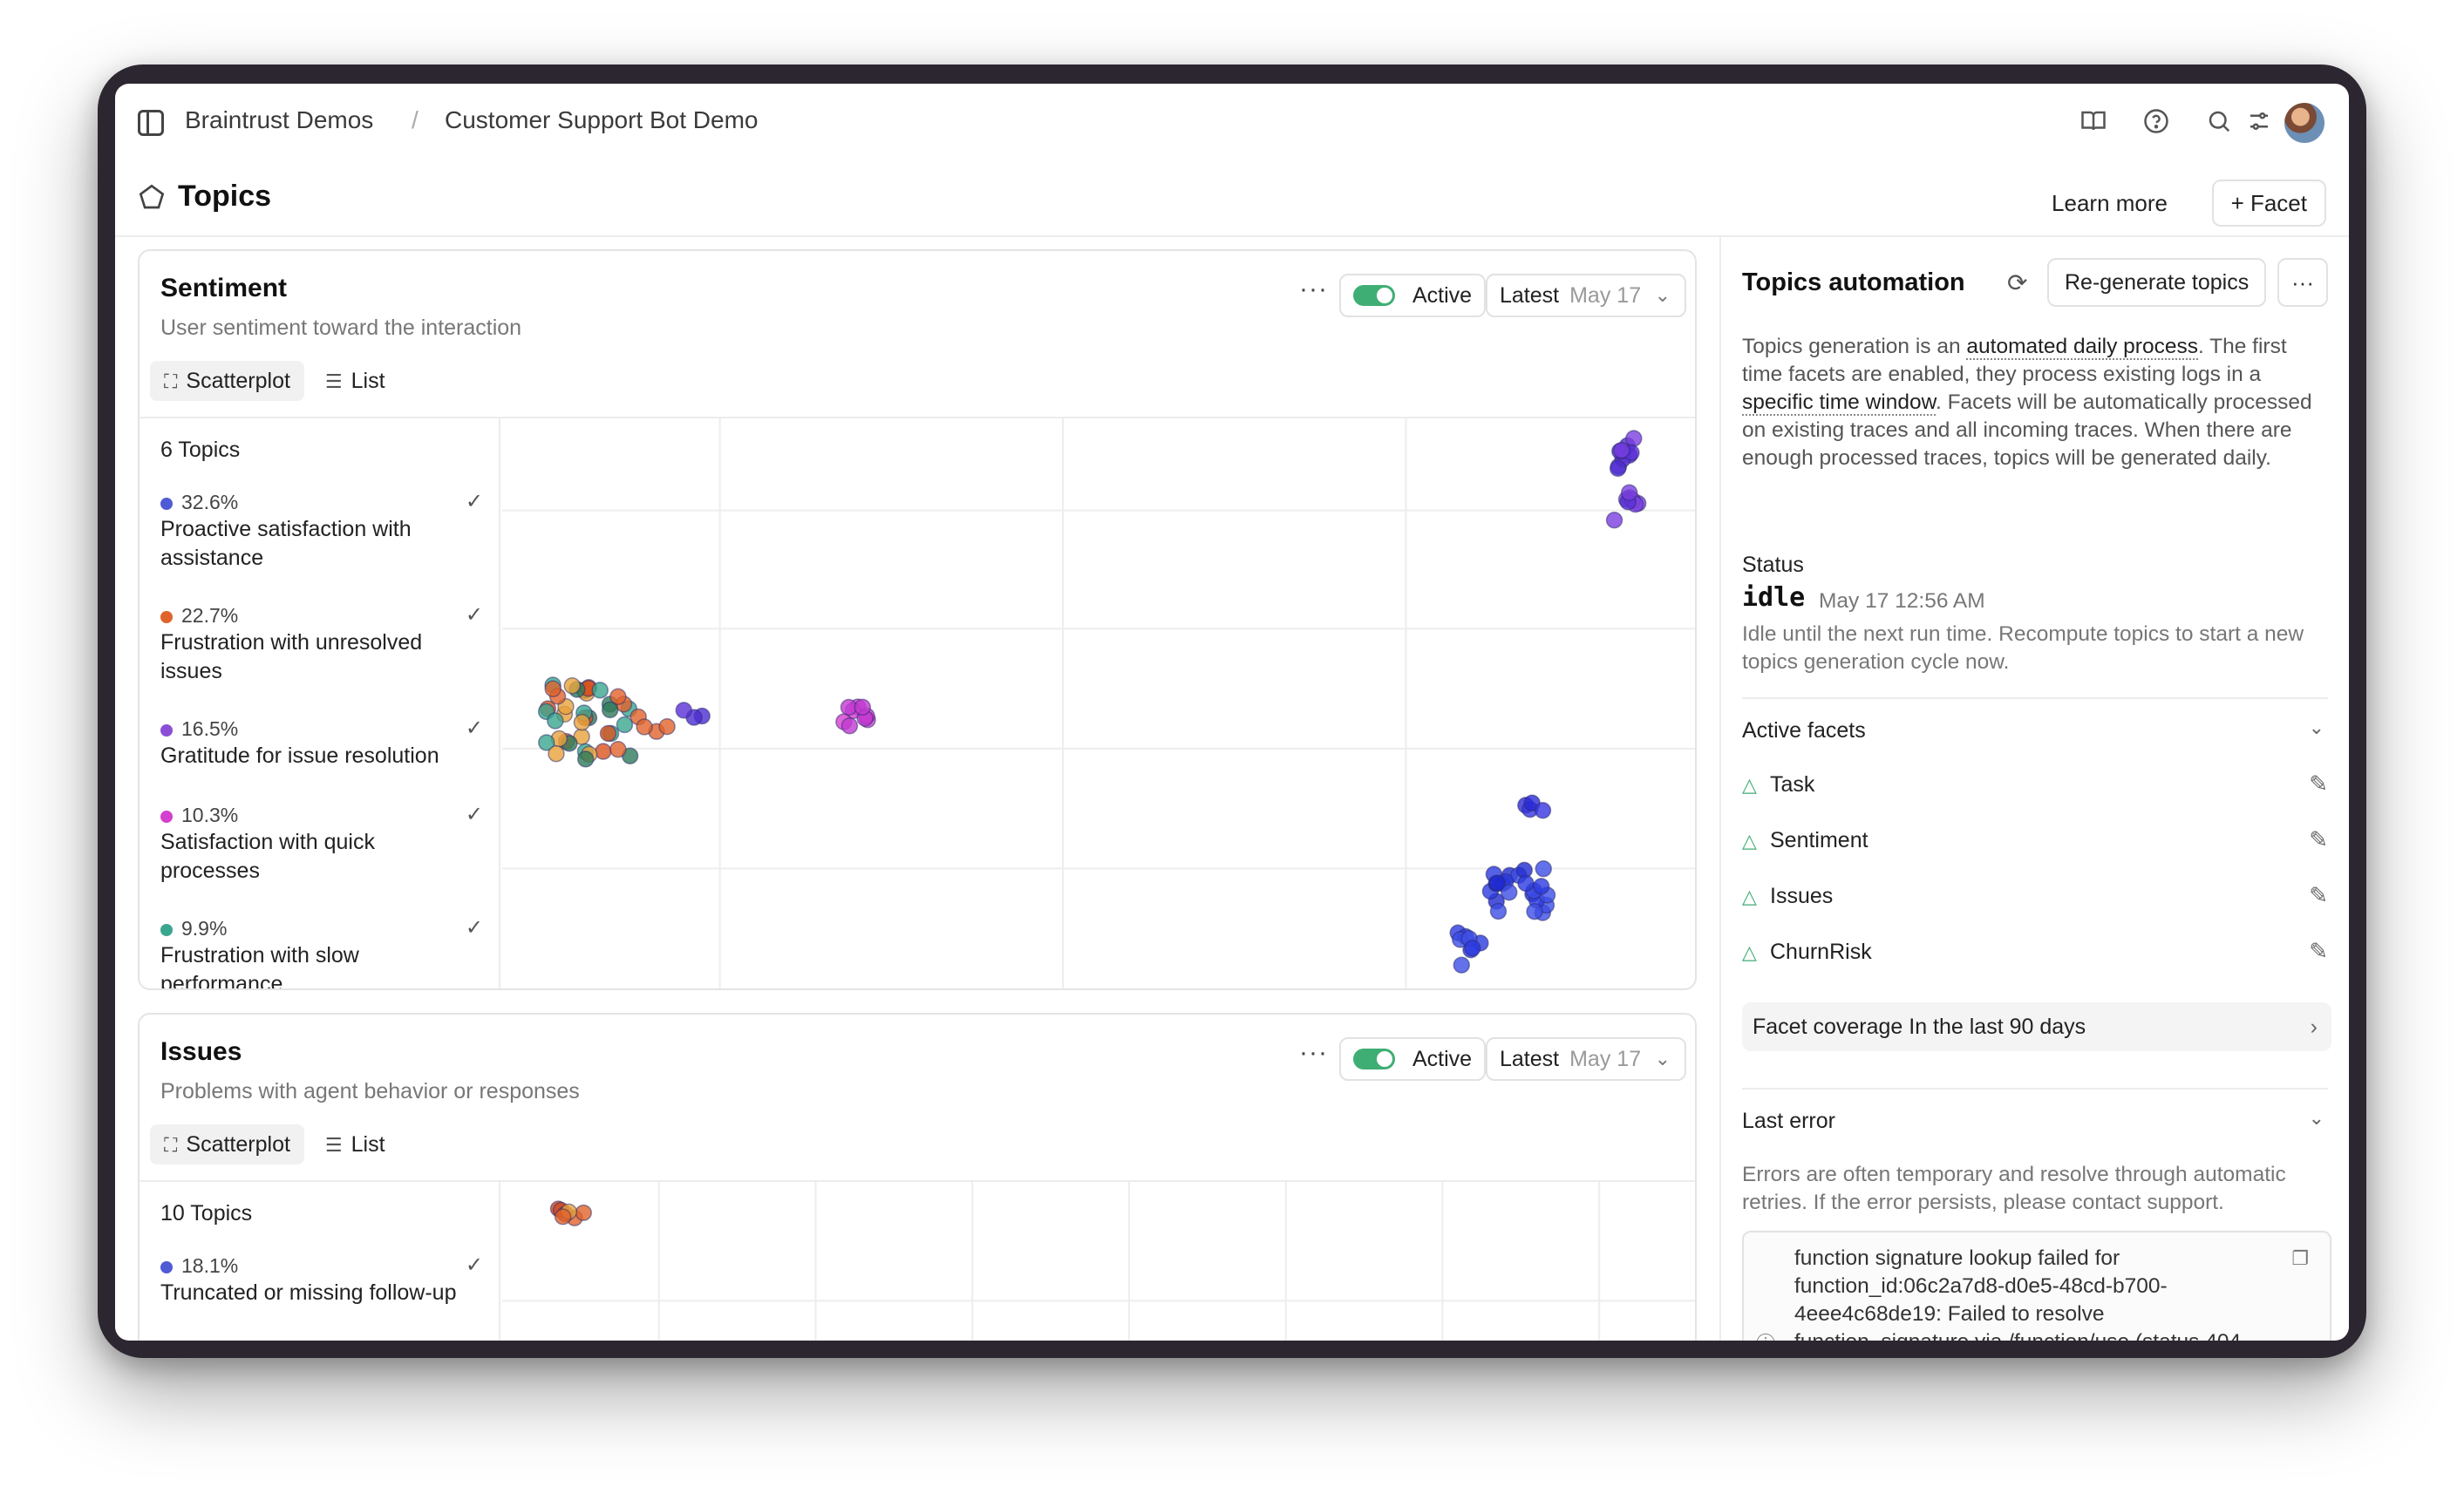 This screenshot has height=1487, width=2464. What do you see at coordinates (2093, 123) in the screenshot?
I see `book-icon` at bounding box center [2093, 123].